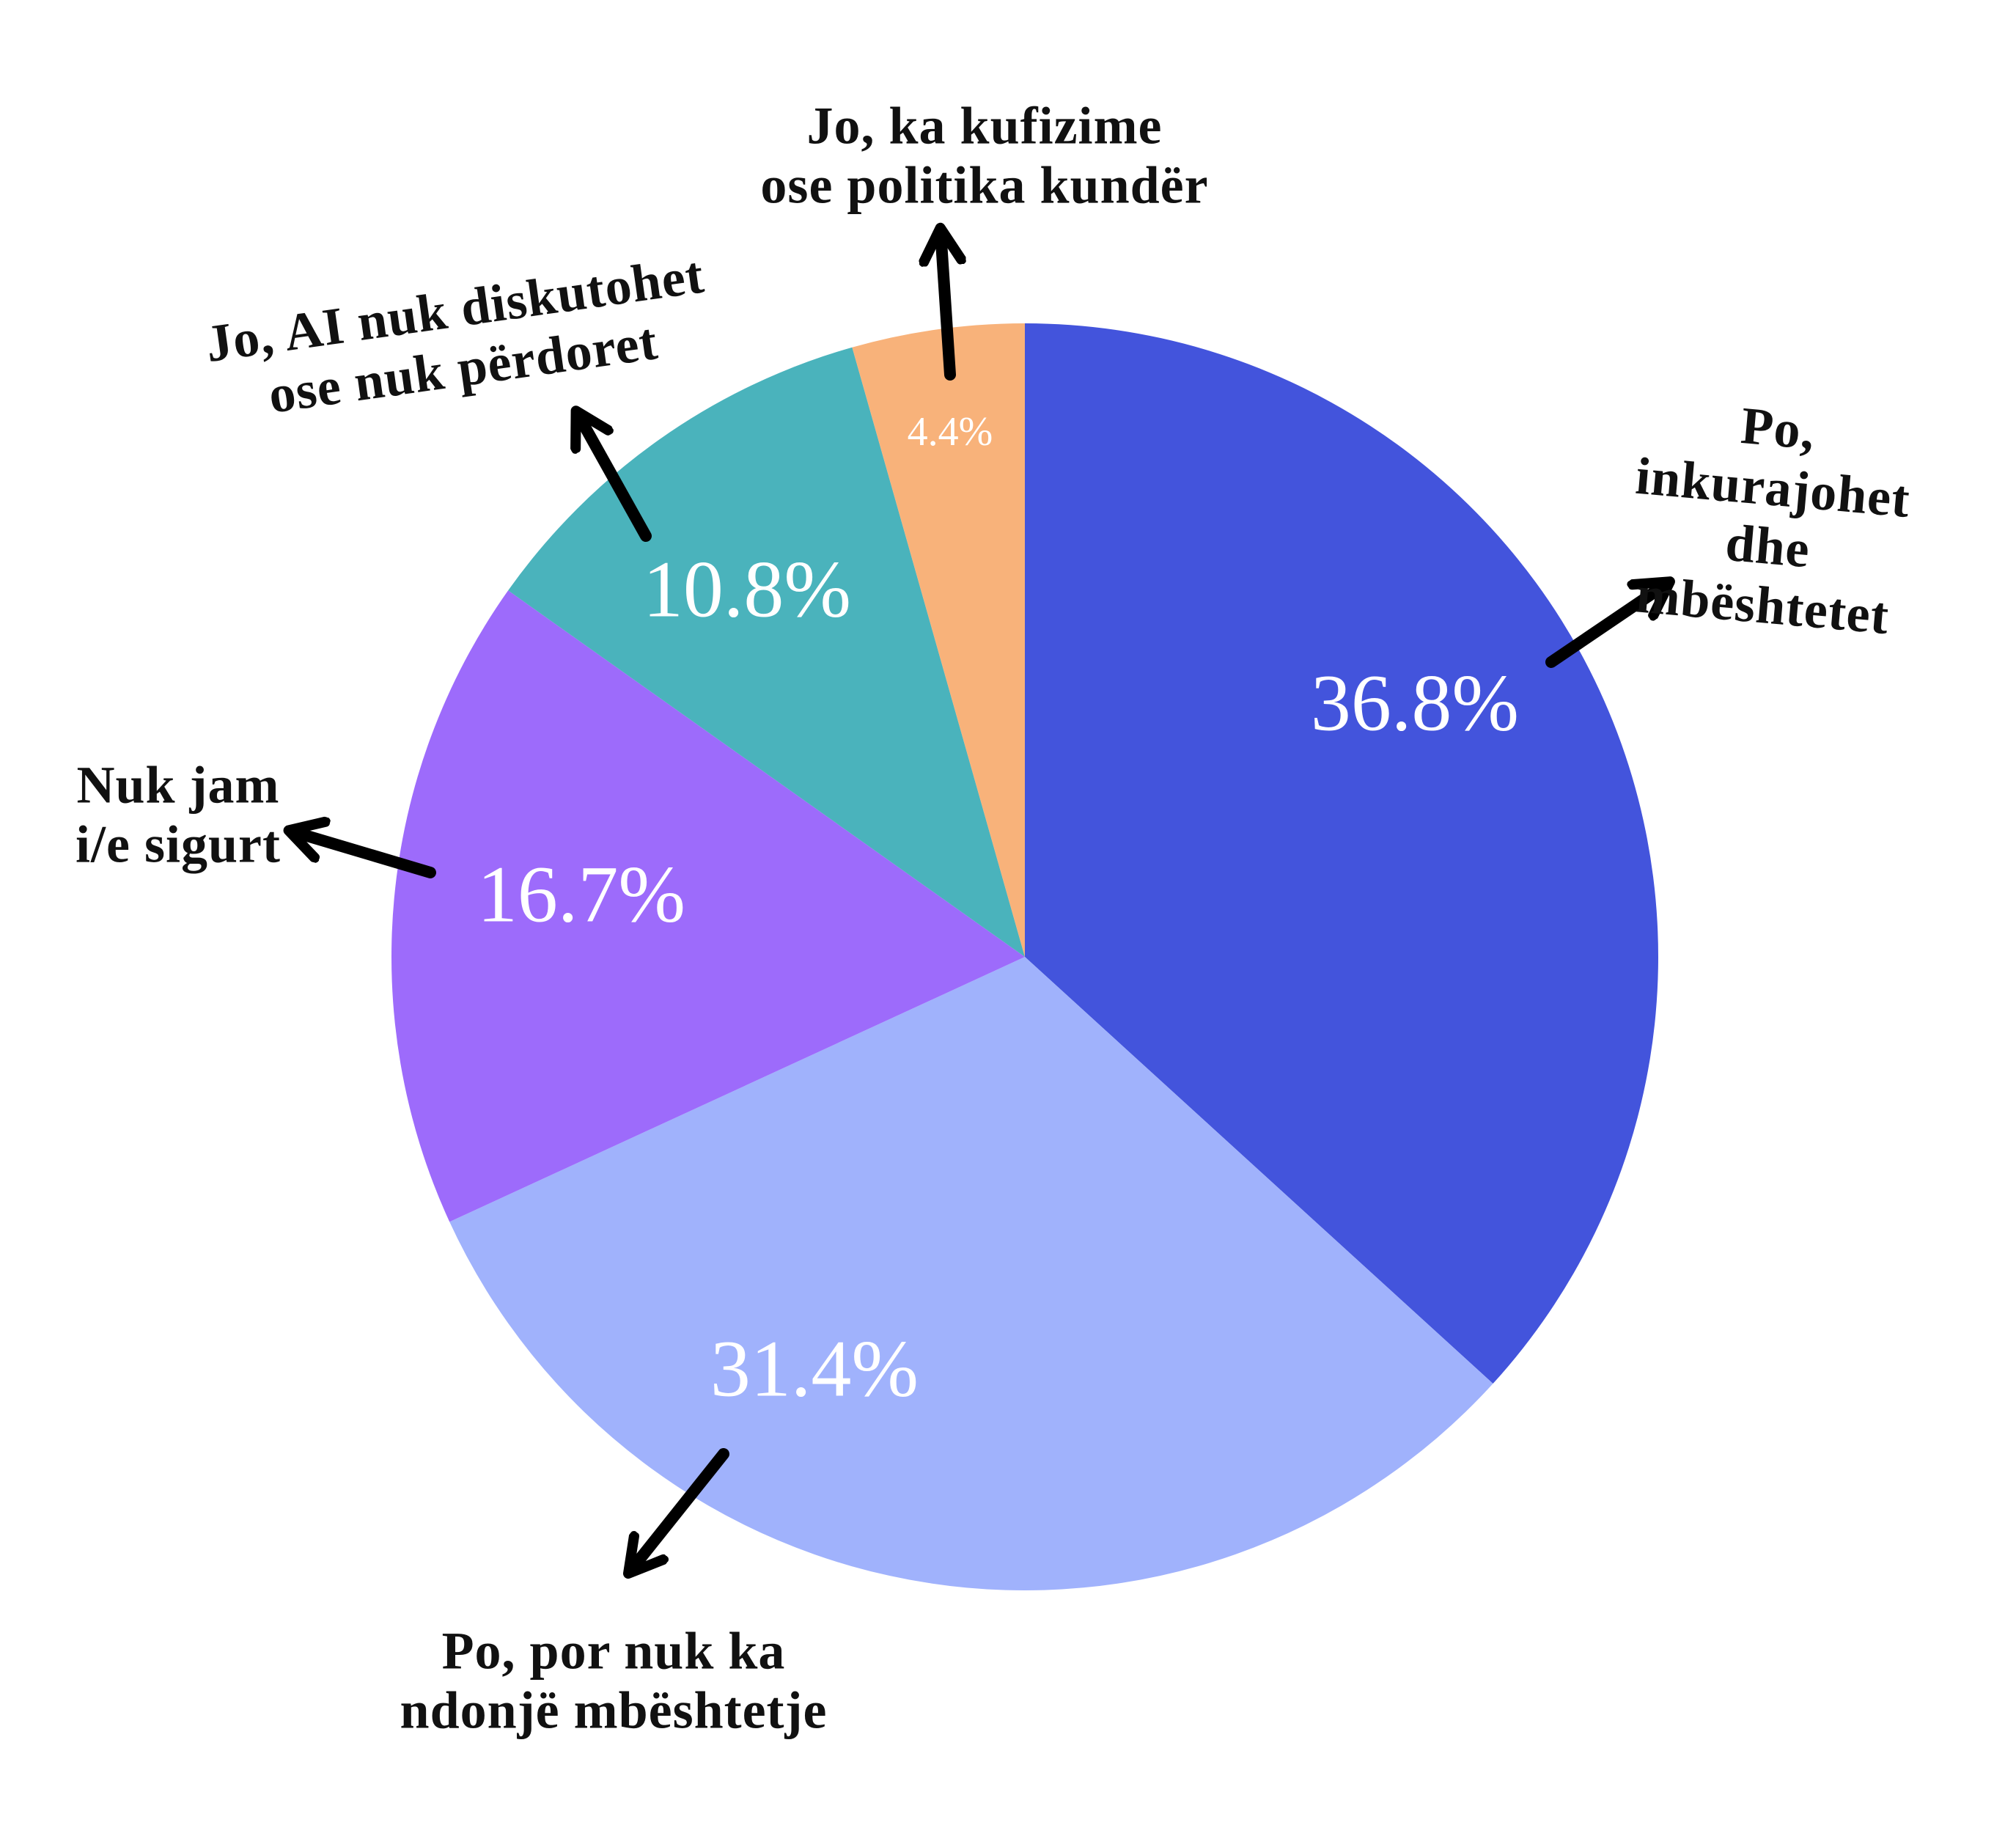 The width and height of the screenshot is (2016, 1825). What do you see at coordinates (1415, 703) in the screenshot?
I see `value-label: 36.8%` at bounding box center [1415, 703].